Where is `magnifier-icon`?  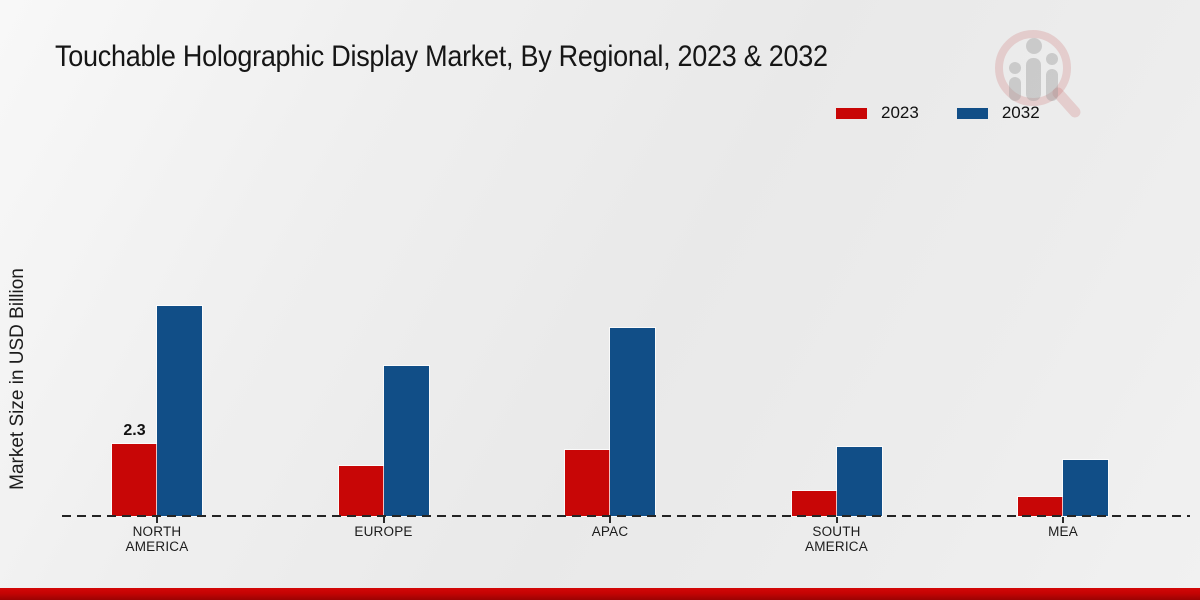
magnifier-icon is located at coordinates (1038, 74).